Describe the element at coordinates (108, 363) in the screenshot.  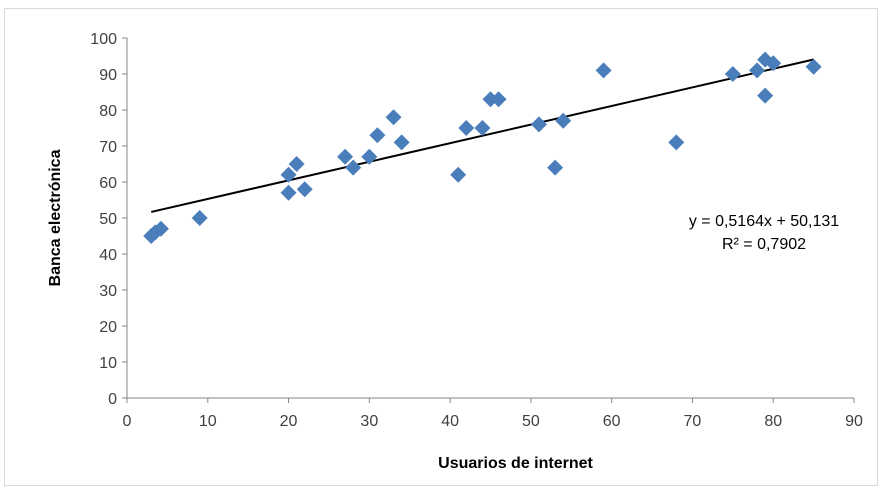
I see `y-tick-label: 10` at that location.